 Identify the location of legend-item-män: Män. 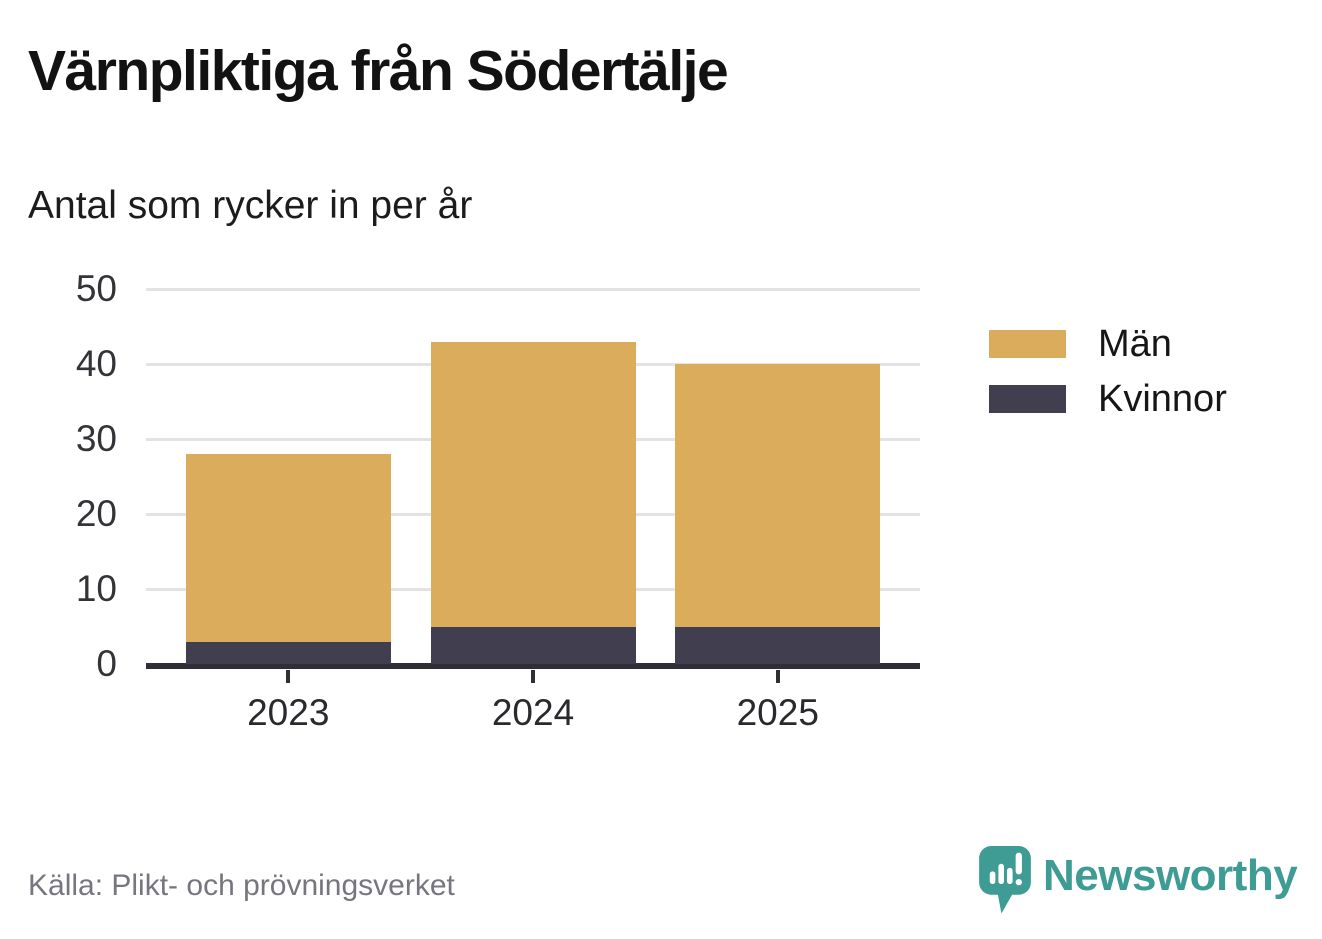
(1108, 344).